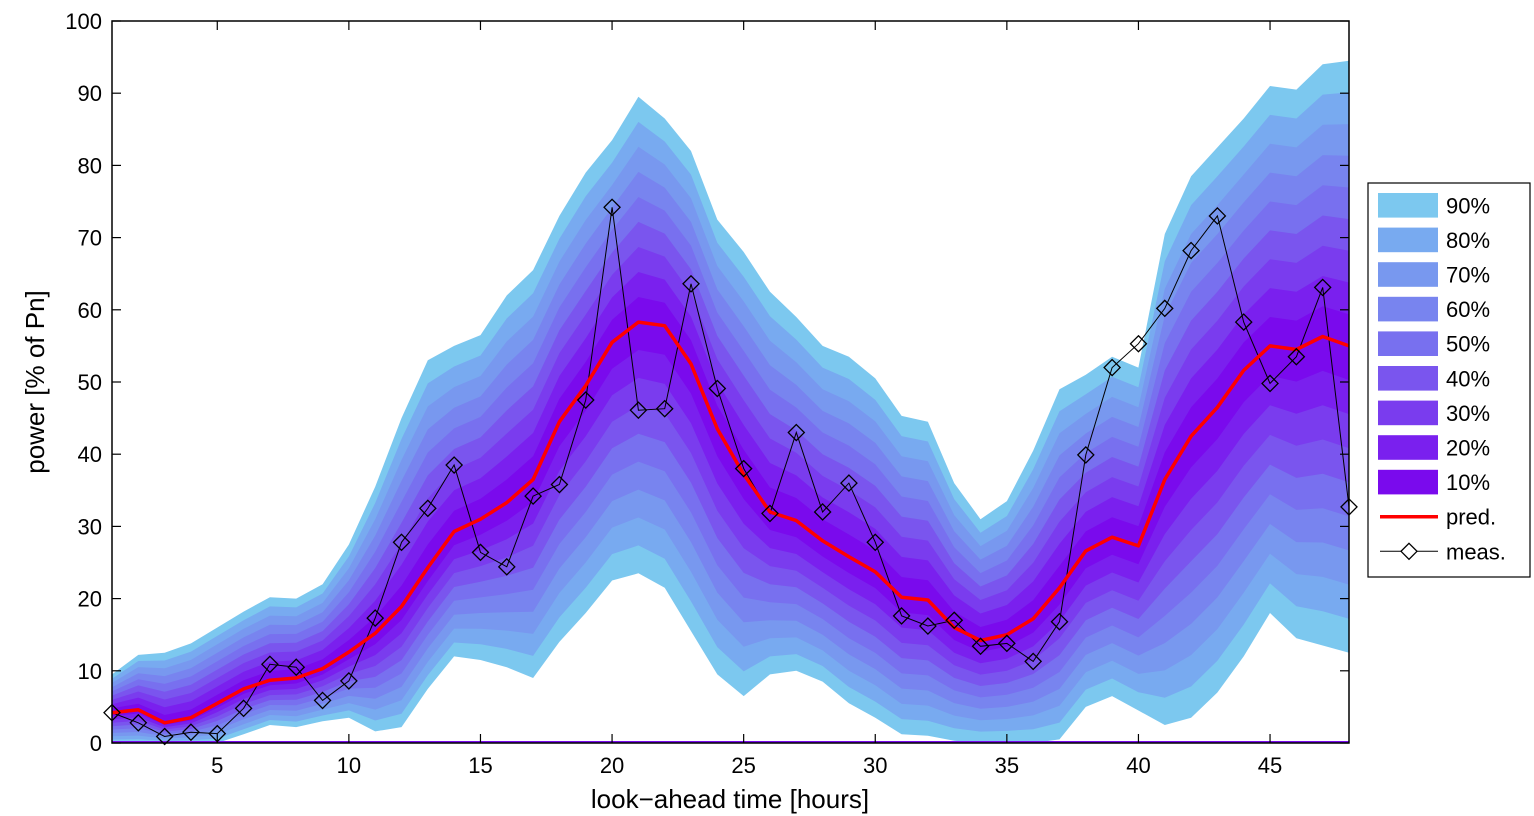 The width and height of the screenshot is (1534, 816). I want to click on y-tick-label: 60, so click(90, 310).